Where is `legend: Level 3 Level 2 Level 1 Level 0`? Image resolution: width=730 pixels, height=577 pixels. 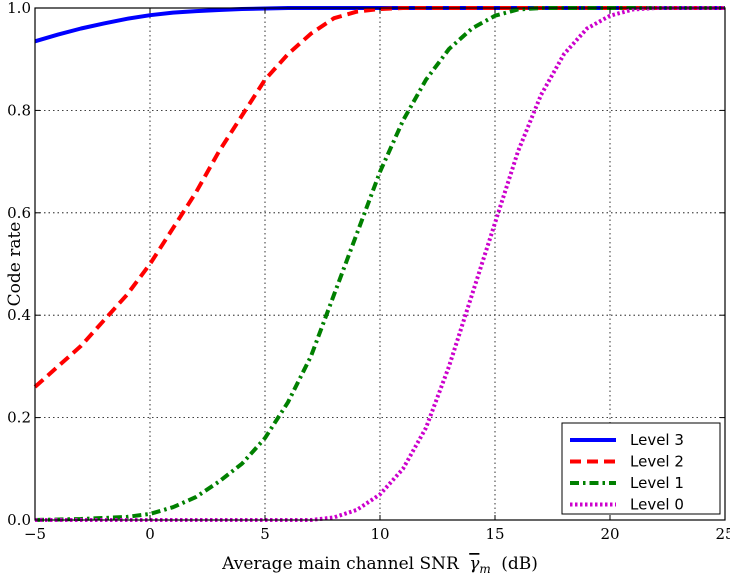 legend: Level 3 Level 2 Level 1 Level 0 is located at coordinates (641, 468).